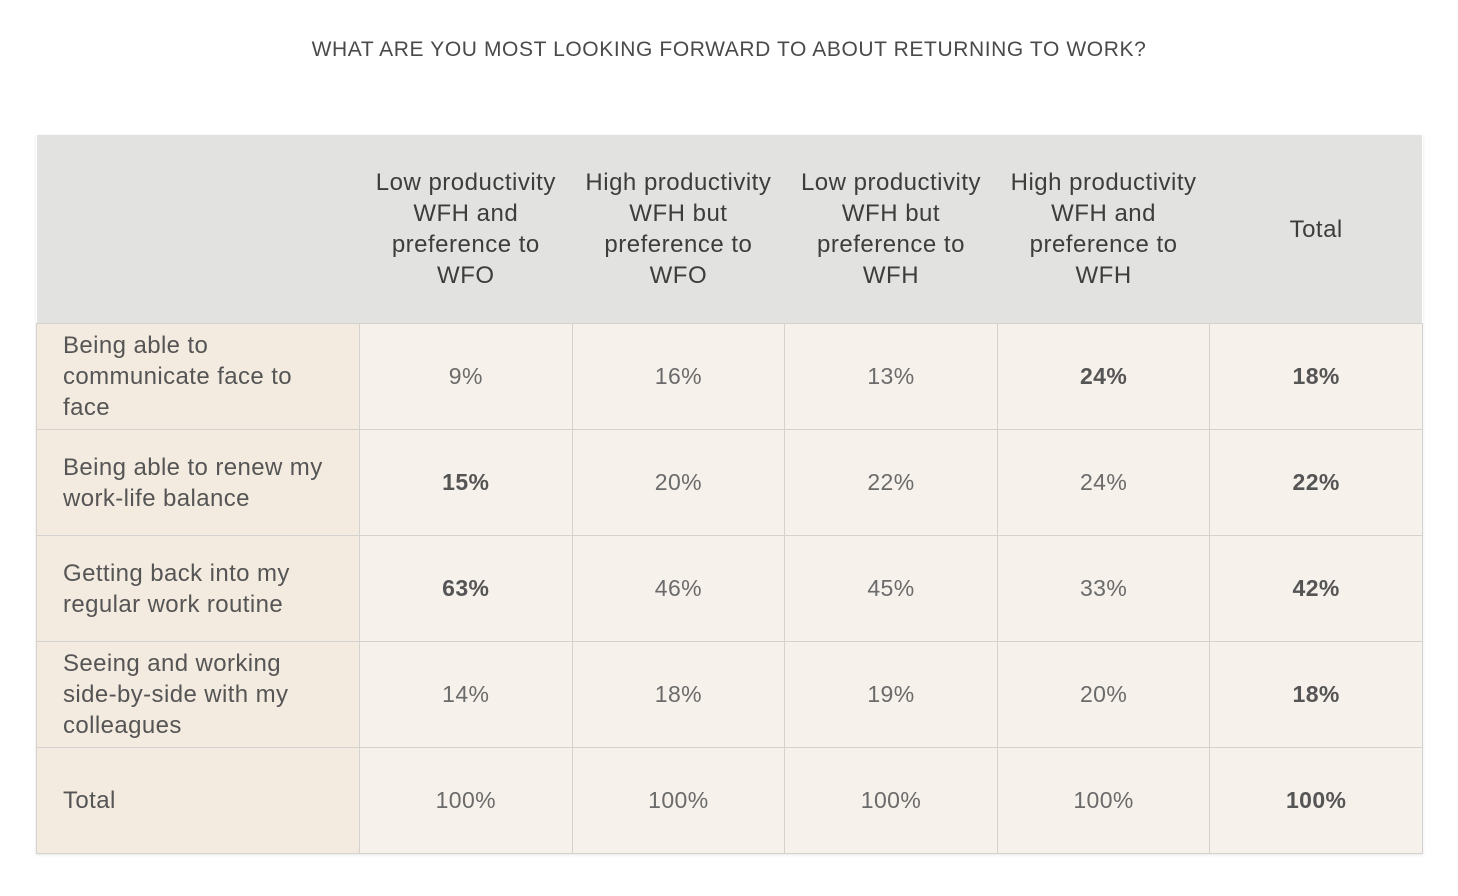 This screenshot has width=1458, height=896. What do you see at coordinates (466, 376) in the screenshot?
I see `table-cell: 9%` at bounding box center [466, 376].